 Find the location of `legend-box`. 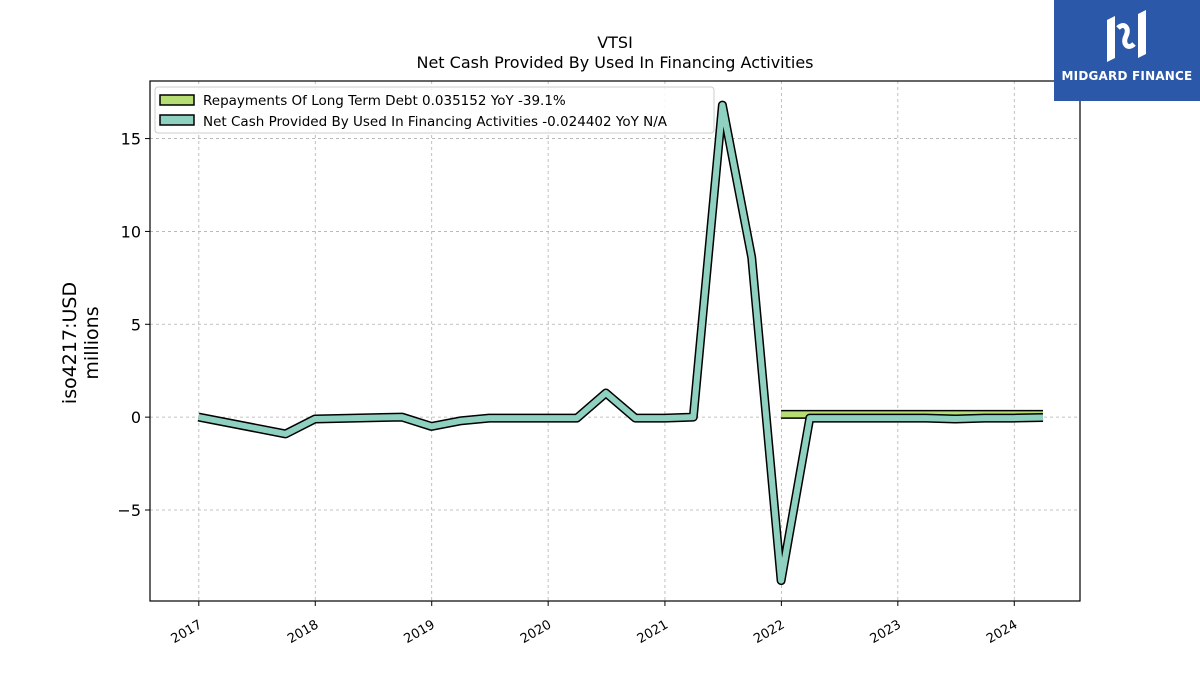

legend-box is located at coordinates (434, 110).